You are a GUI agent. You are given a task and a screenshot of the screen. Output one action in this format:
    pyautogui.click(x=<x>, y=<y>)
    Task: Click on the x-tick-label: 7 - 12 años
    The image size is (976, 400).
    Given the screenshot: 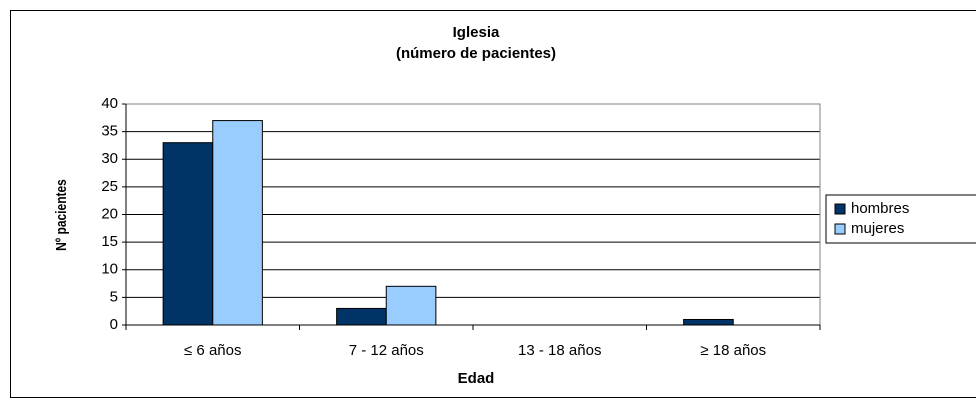 What is the action you would take?
    pyautogui.click(x=386, y=350)
    